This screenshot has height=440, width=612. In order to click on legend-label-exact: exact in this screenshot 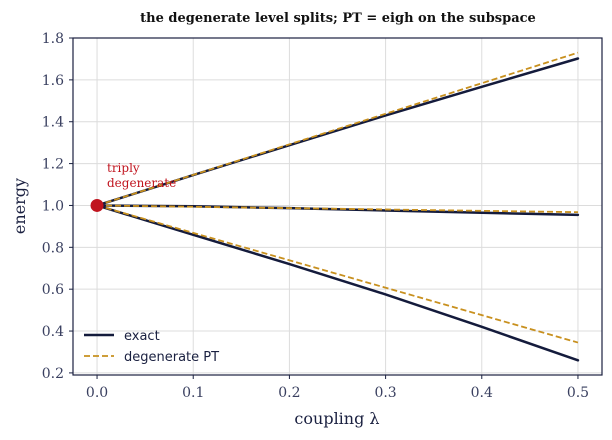, I will do `click(142, 336)`.